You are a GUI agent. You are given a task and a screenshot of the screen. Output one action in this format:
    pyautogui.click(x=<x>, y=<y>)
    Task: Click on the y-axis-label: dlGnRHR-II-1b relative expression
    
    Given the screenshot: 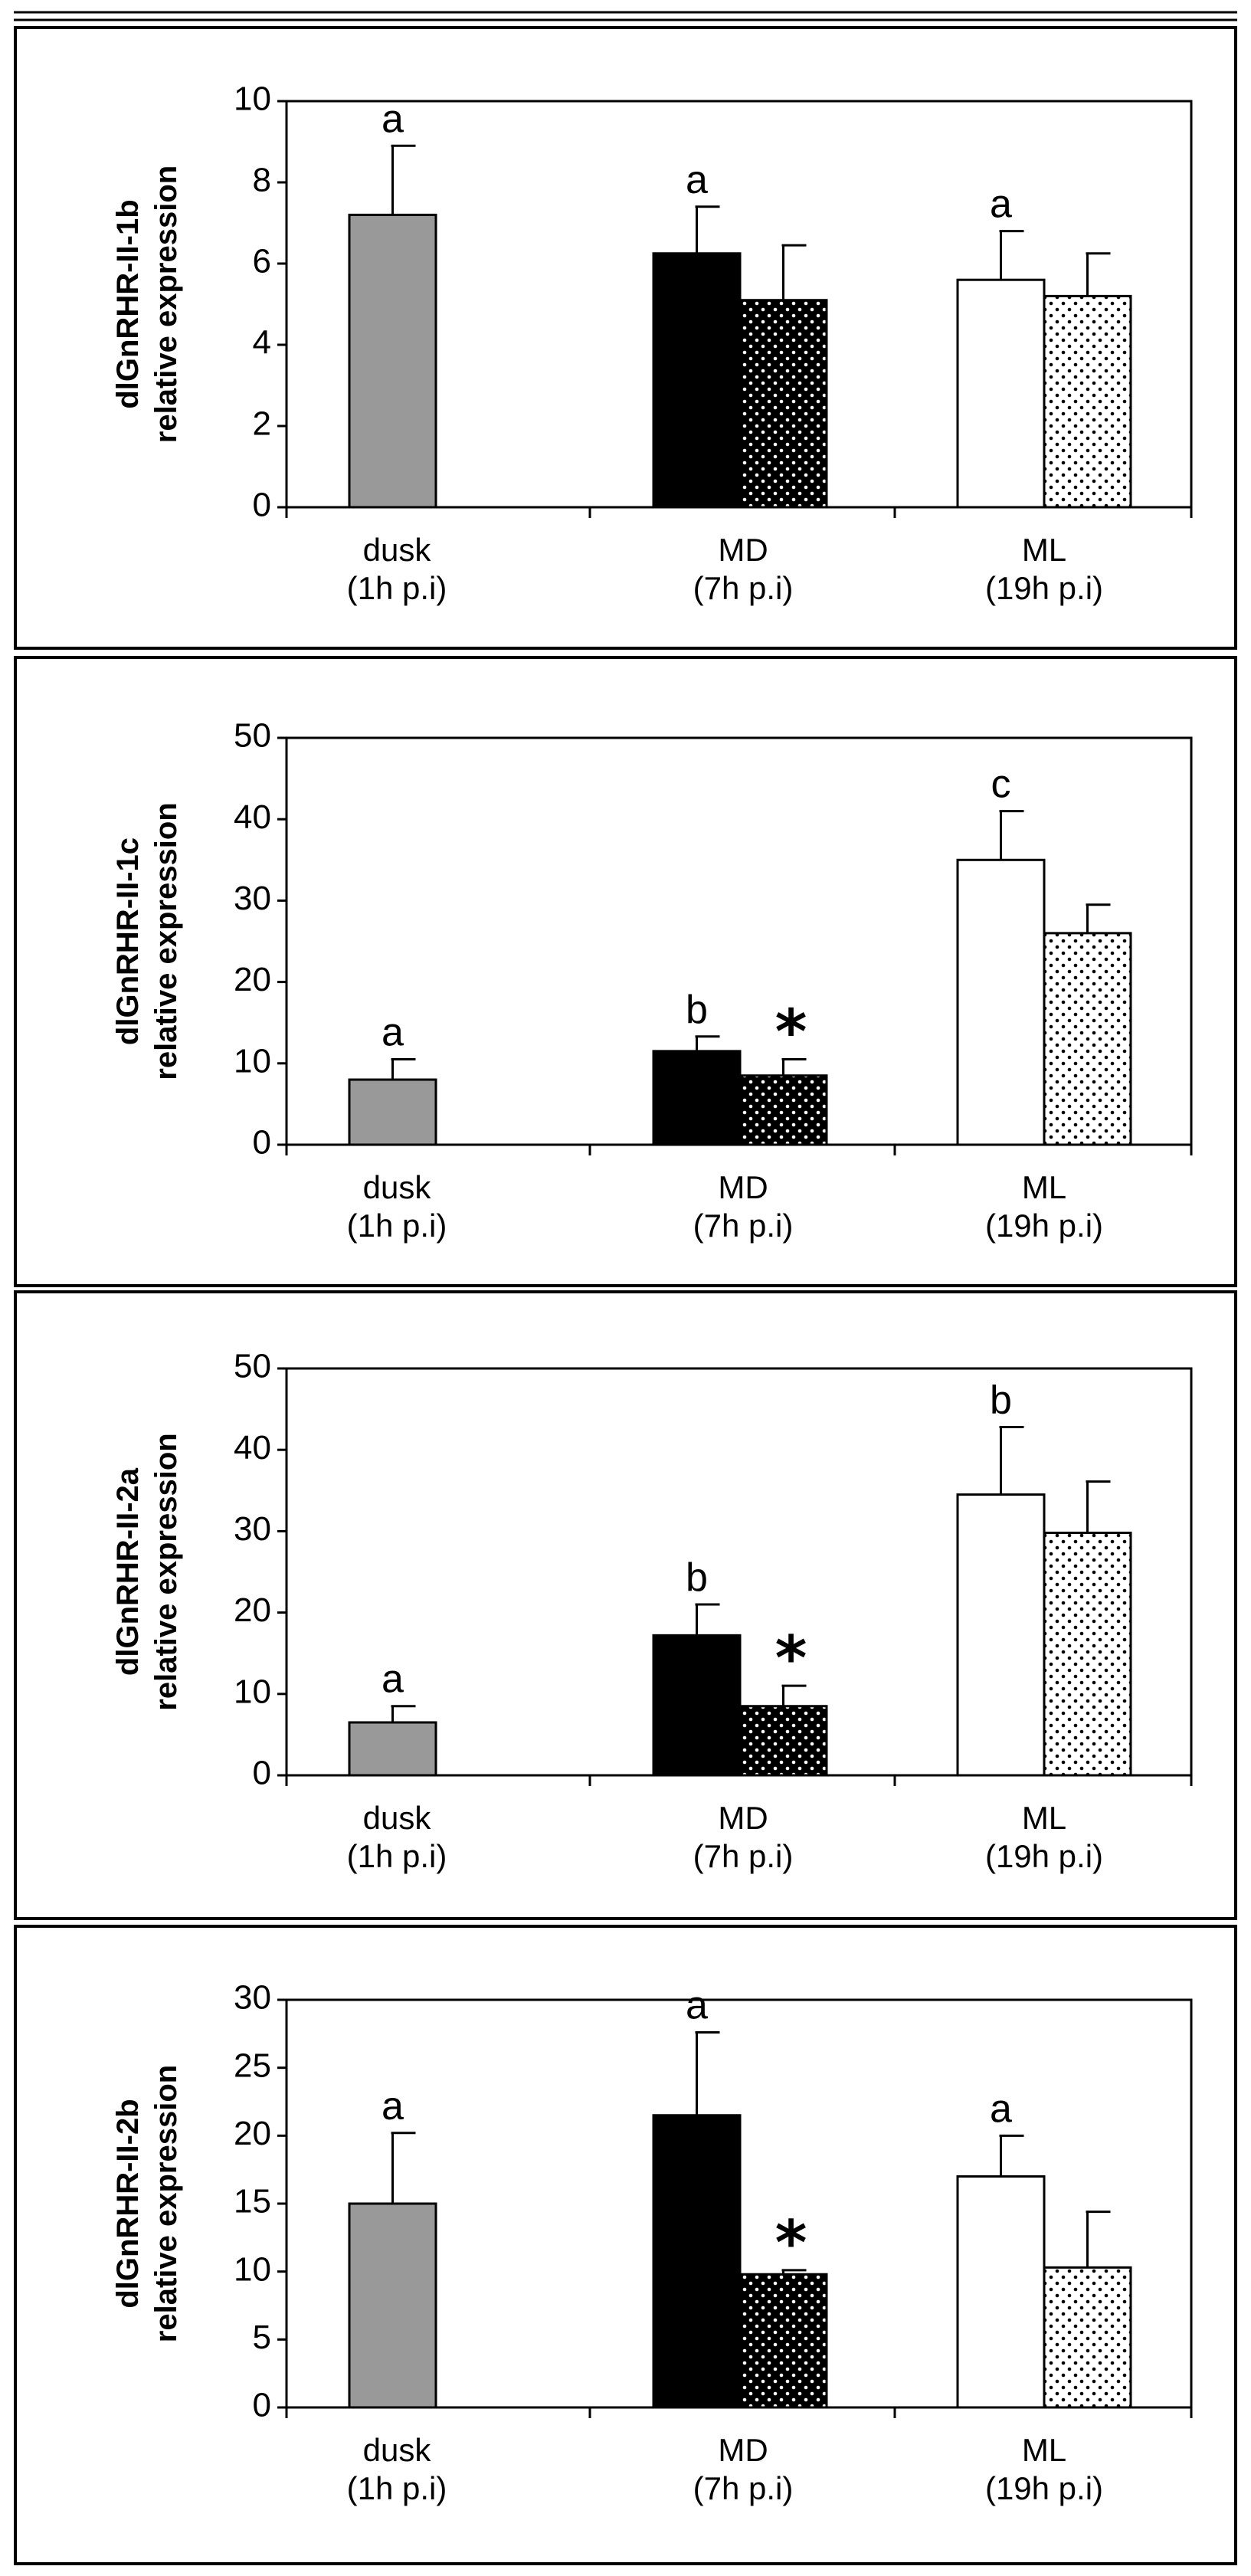 What is the action you would take?
    pyautogui.click(x=147, y=304)
    